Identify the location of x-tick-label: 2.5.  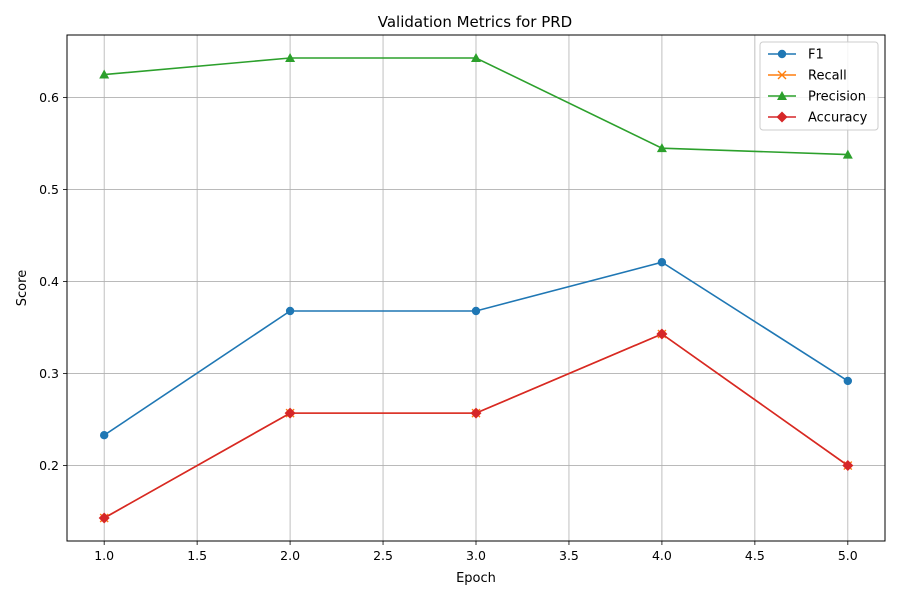
(383, 555).